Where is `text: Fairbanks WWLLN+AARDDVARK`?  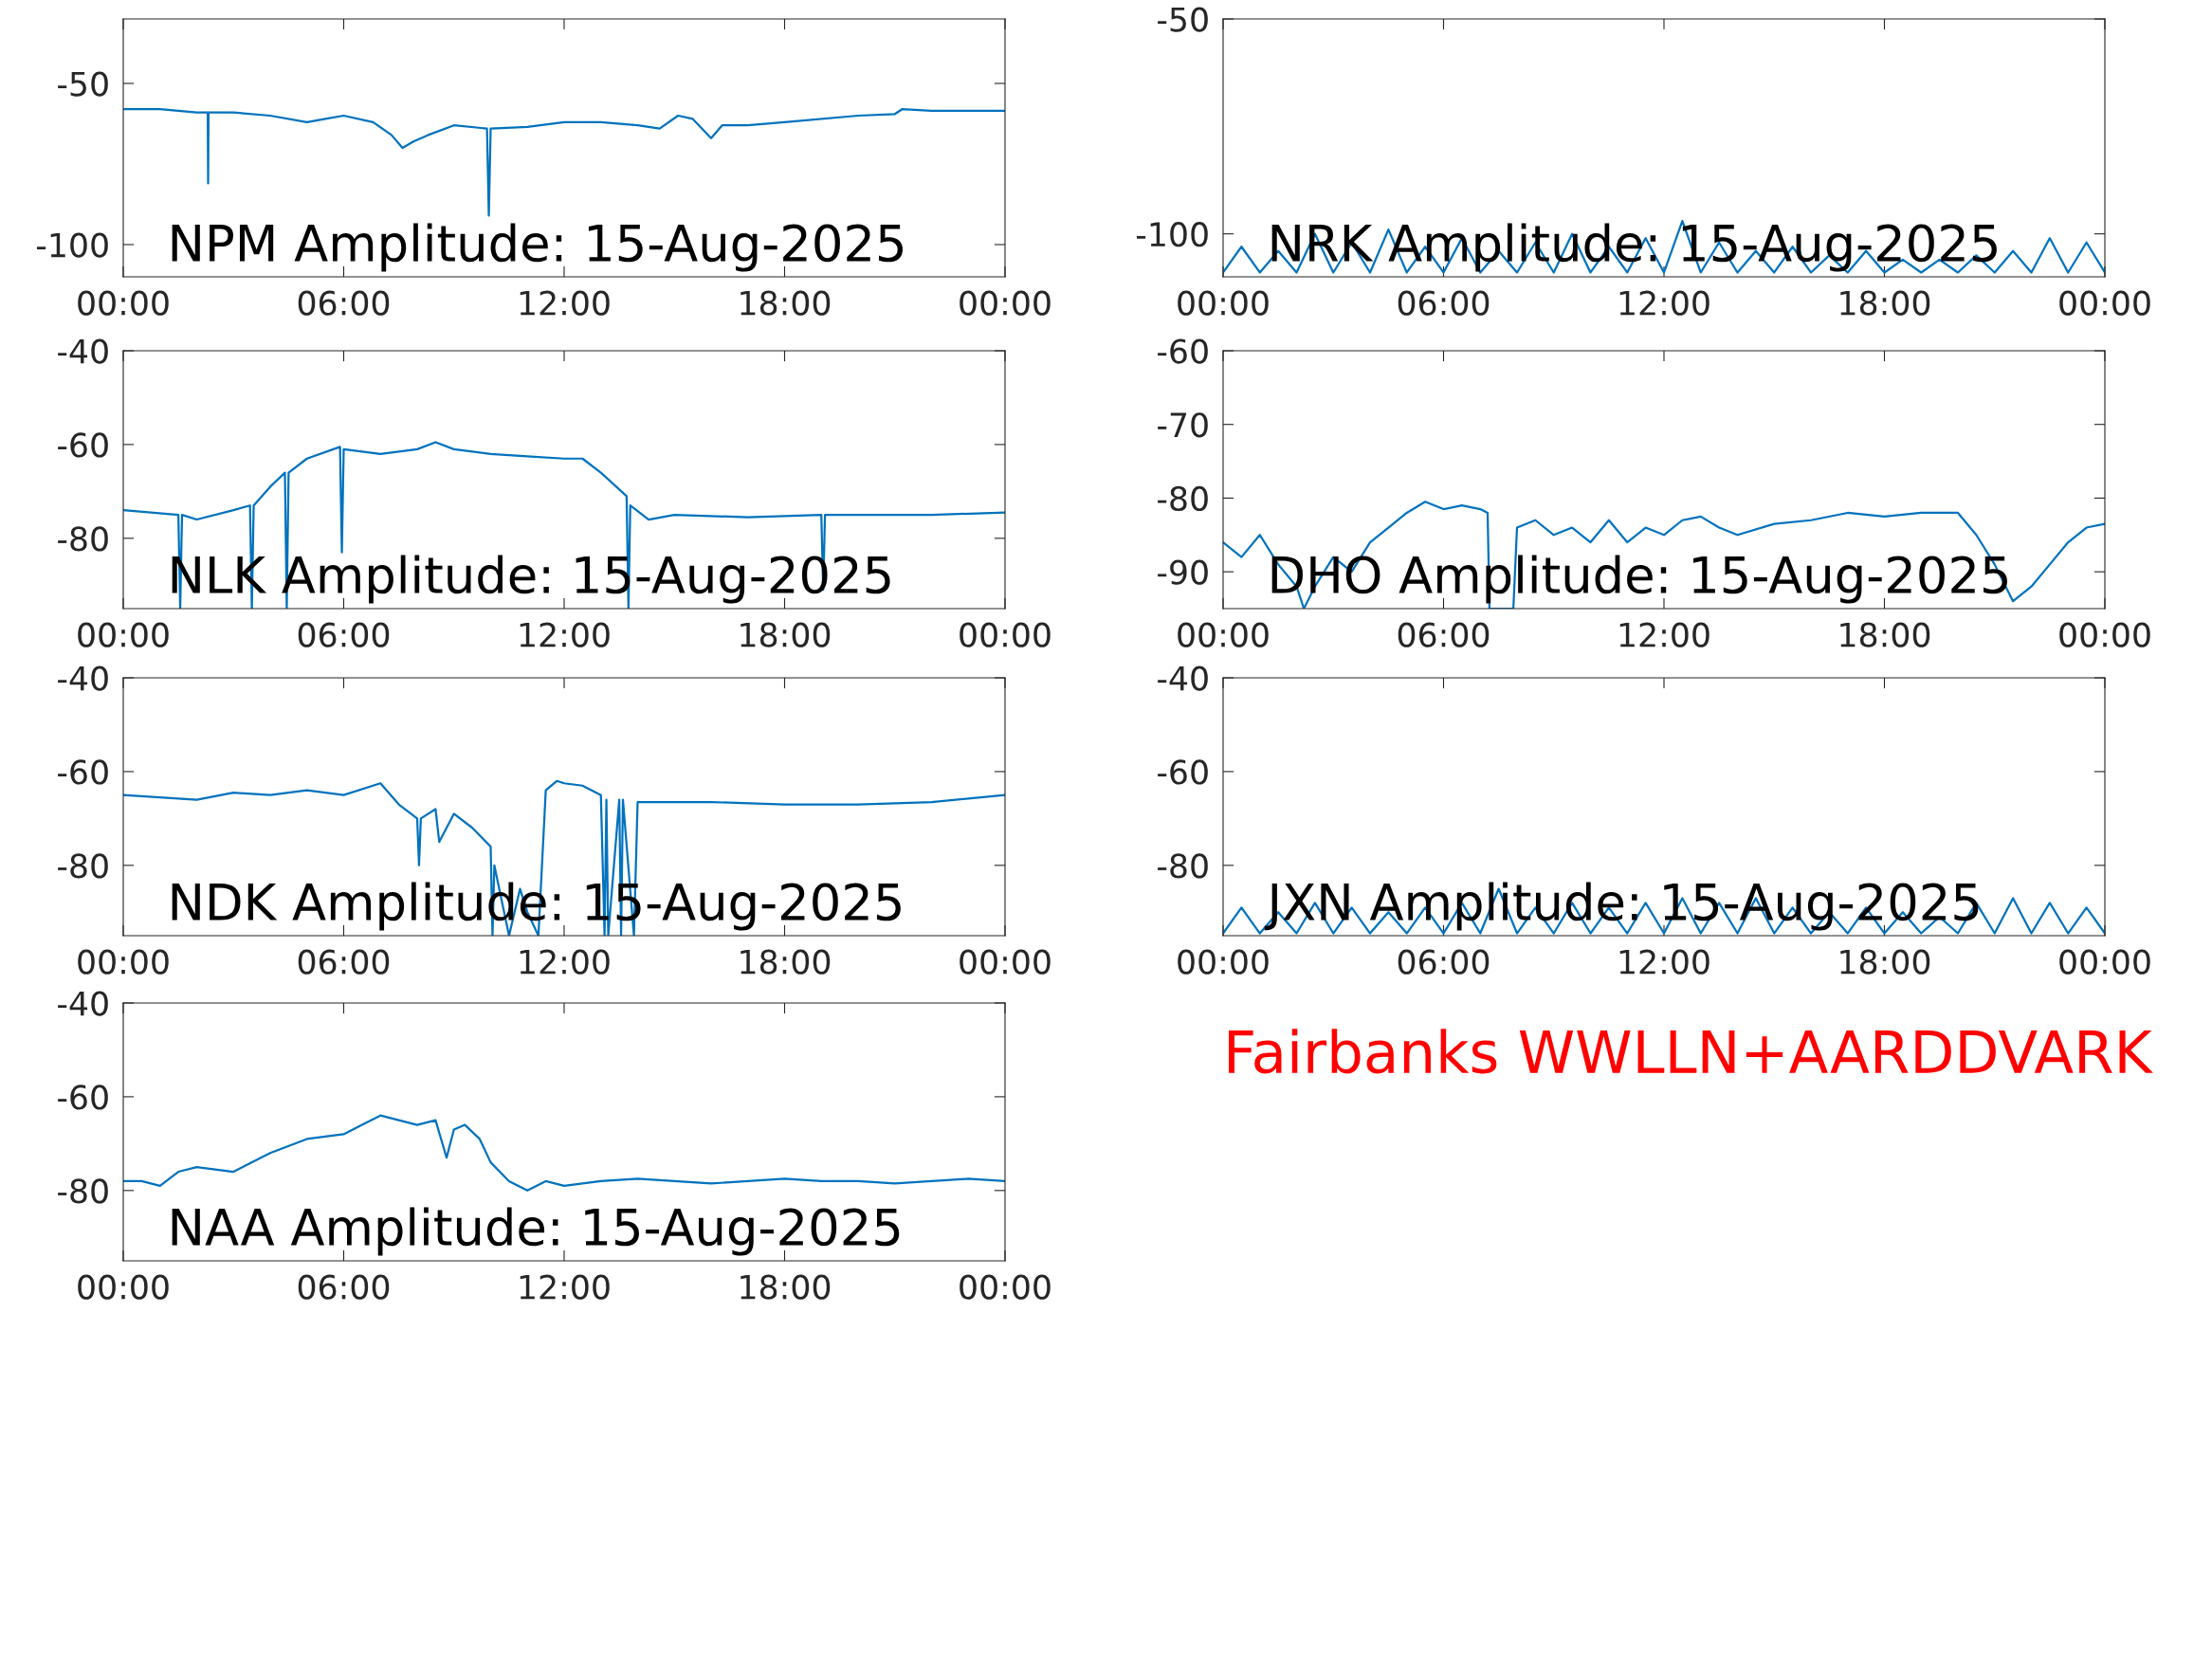 text: Fairbanks WWLLN+AARDDVARK is located at coordinates (1691, 1051).